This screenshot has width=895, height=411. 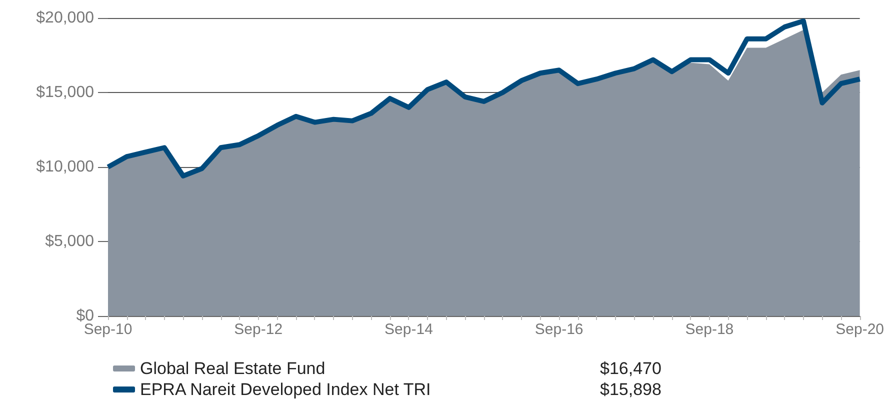 I want to click on text: $15,898, so click(x=631, y=389).